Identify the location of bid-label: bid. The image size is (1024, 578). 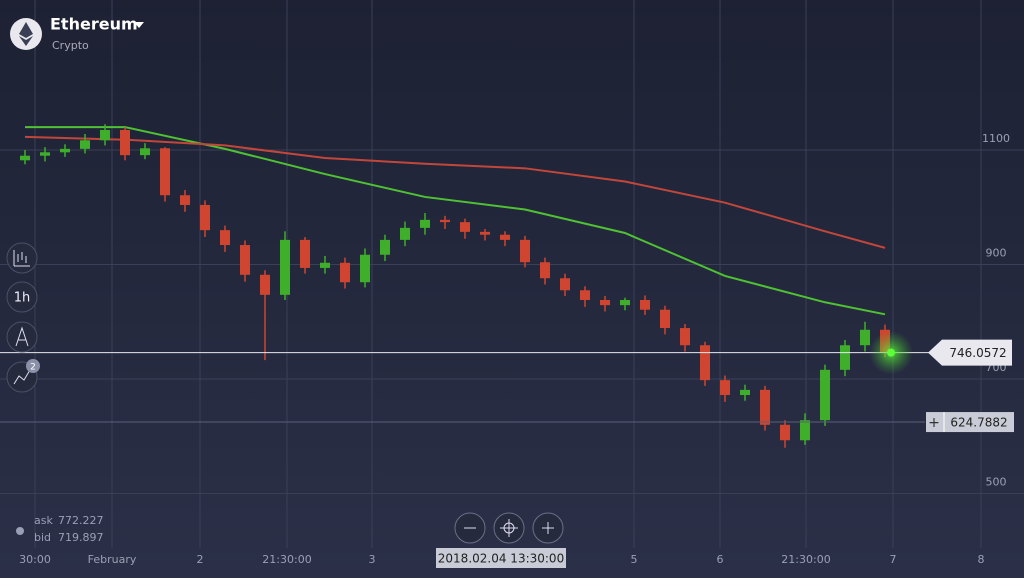
(42, 537).